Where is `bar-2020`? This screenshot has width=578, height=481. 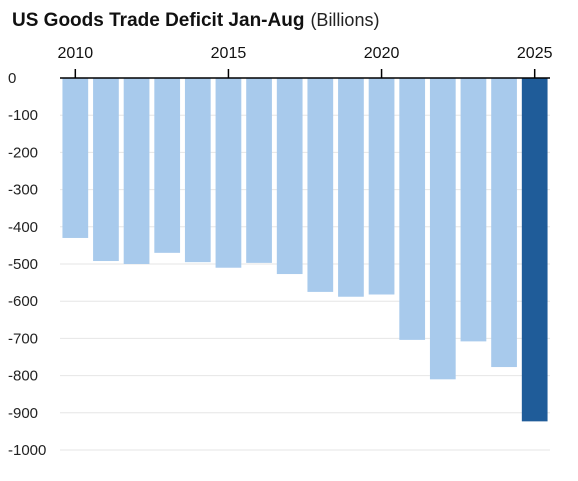
bar-2020 is located at coordinates (381, 186).